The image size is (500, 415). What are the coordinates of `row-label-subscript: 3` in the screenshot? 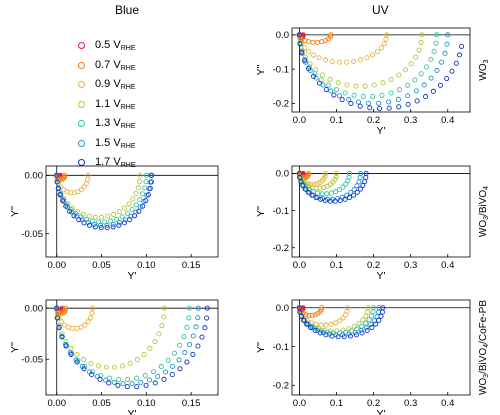 It's located at (486, 376).